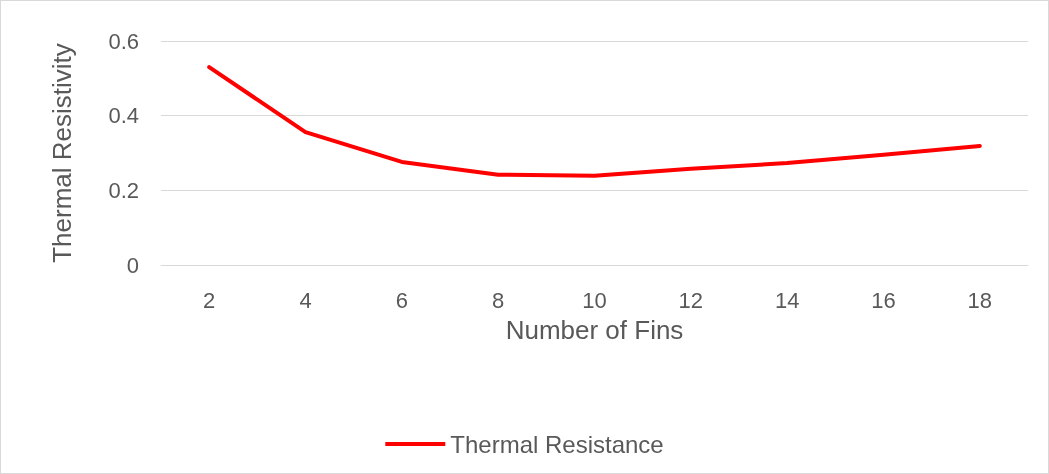  What do you see at coordinates (557, 444) in the screenshot?
I see `legend-label: Thermal Resistance` at bounding box center [557, 444].